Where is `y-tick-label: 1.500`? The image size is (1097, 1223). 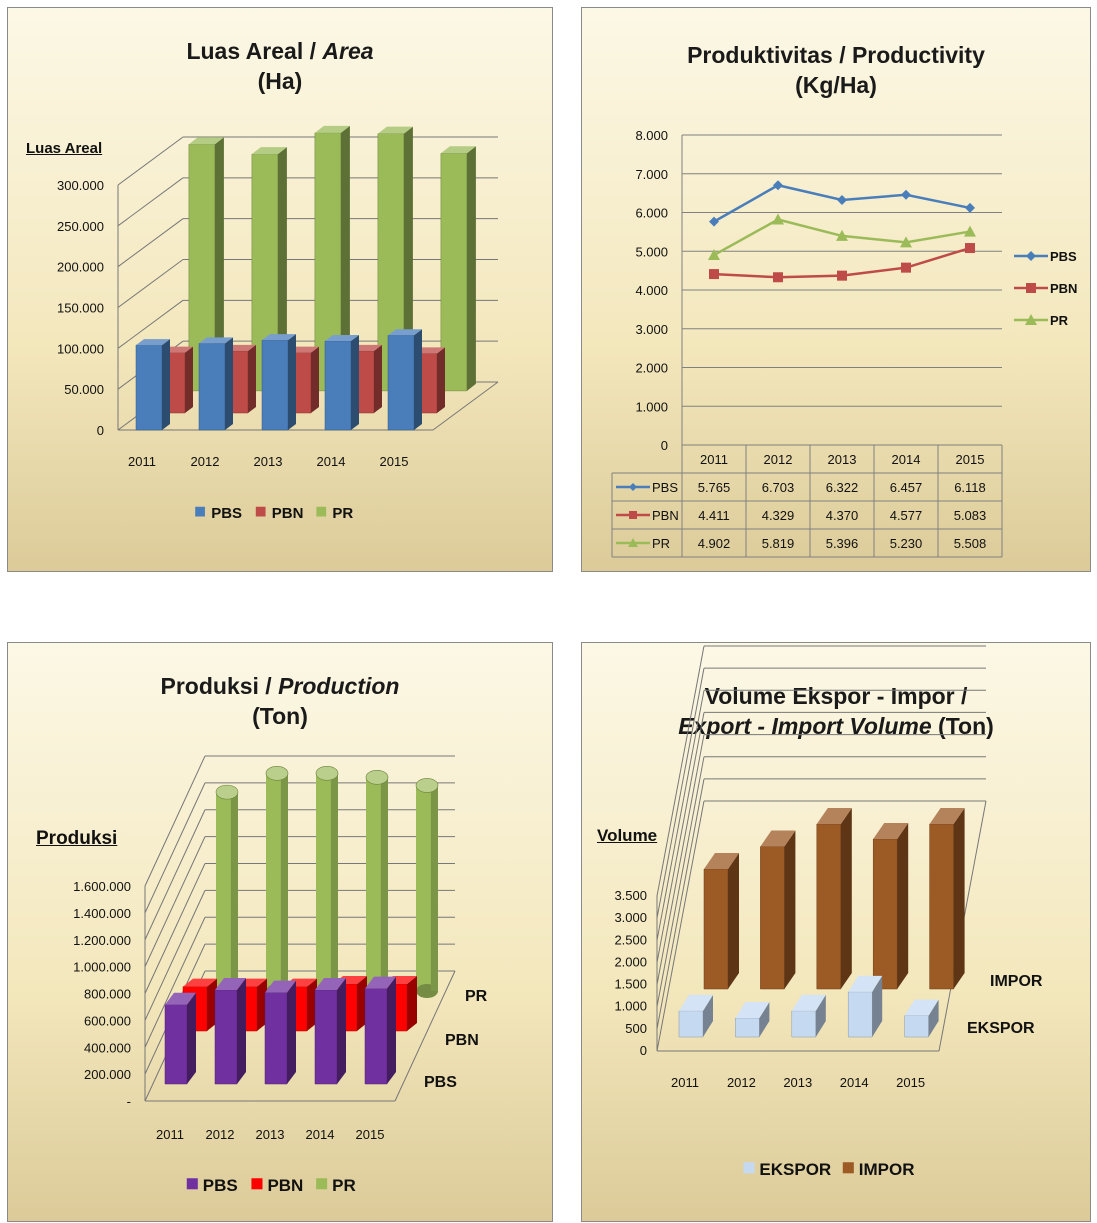 y-tick-label: 1.500 is located at coordinates (630, 984).